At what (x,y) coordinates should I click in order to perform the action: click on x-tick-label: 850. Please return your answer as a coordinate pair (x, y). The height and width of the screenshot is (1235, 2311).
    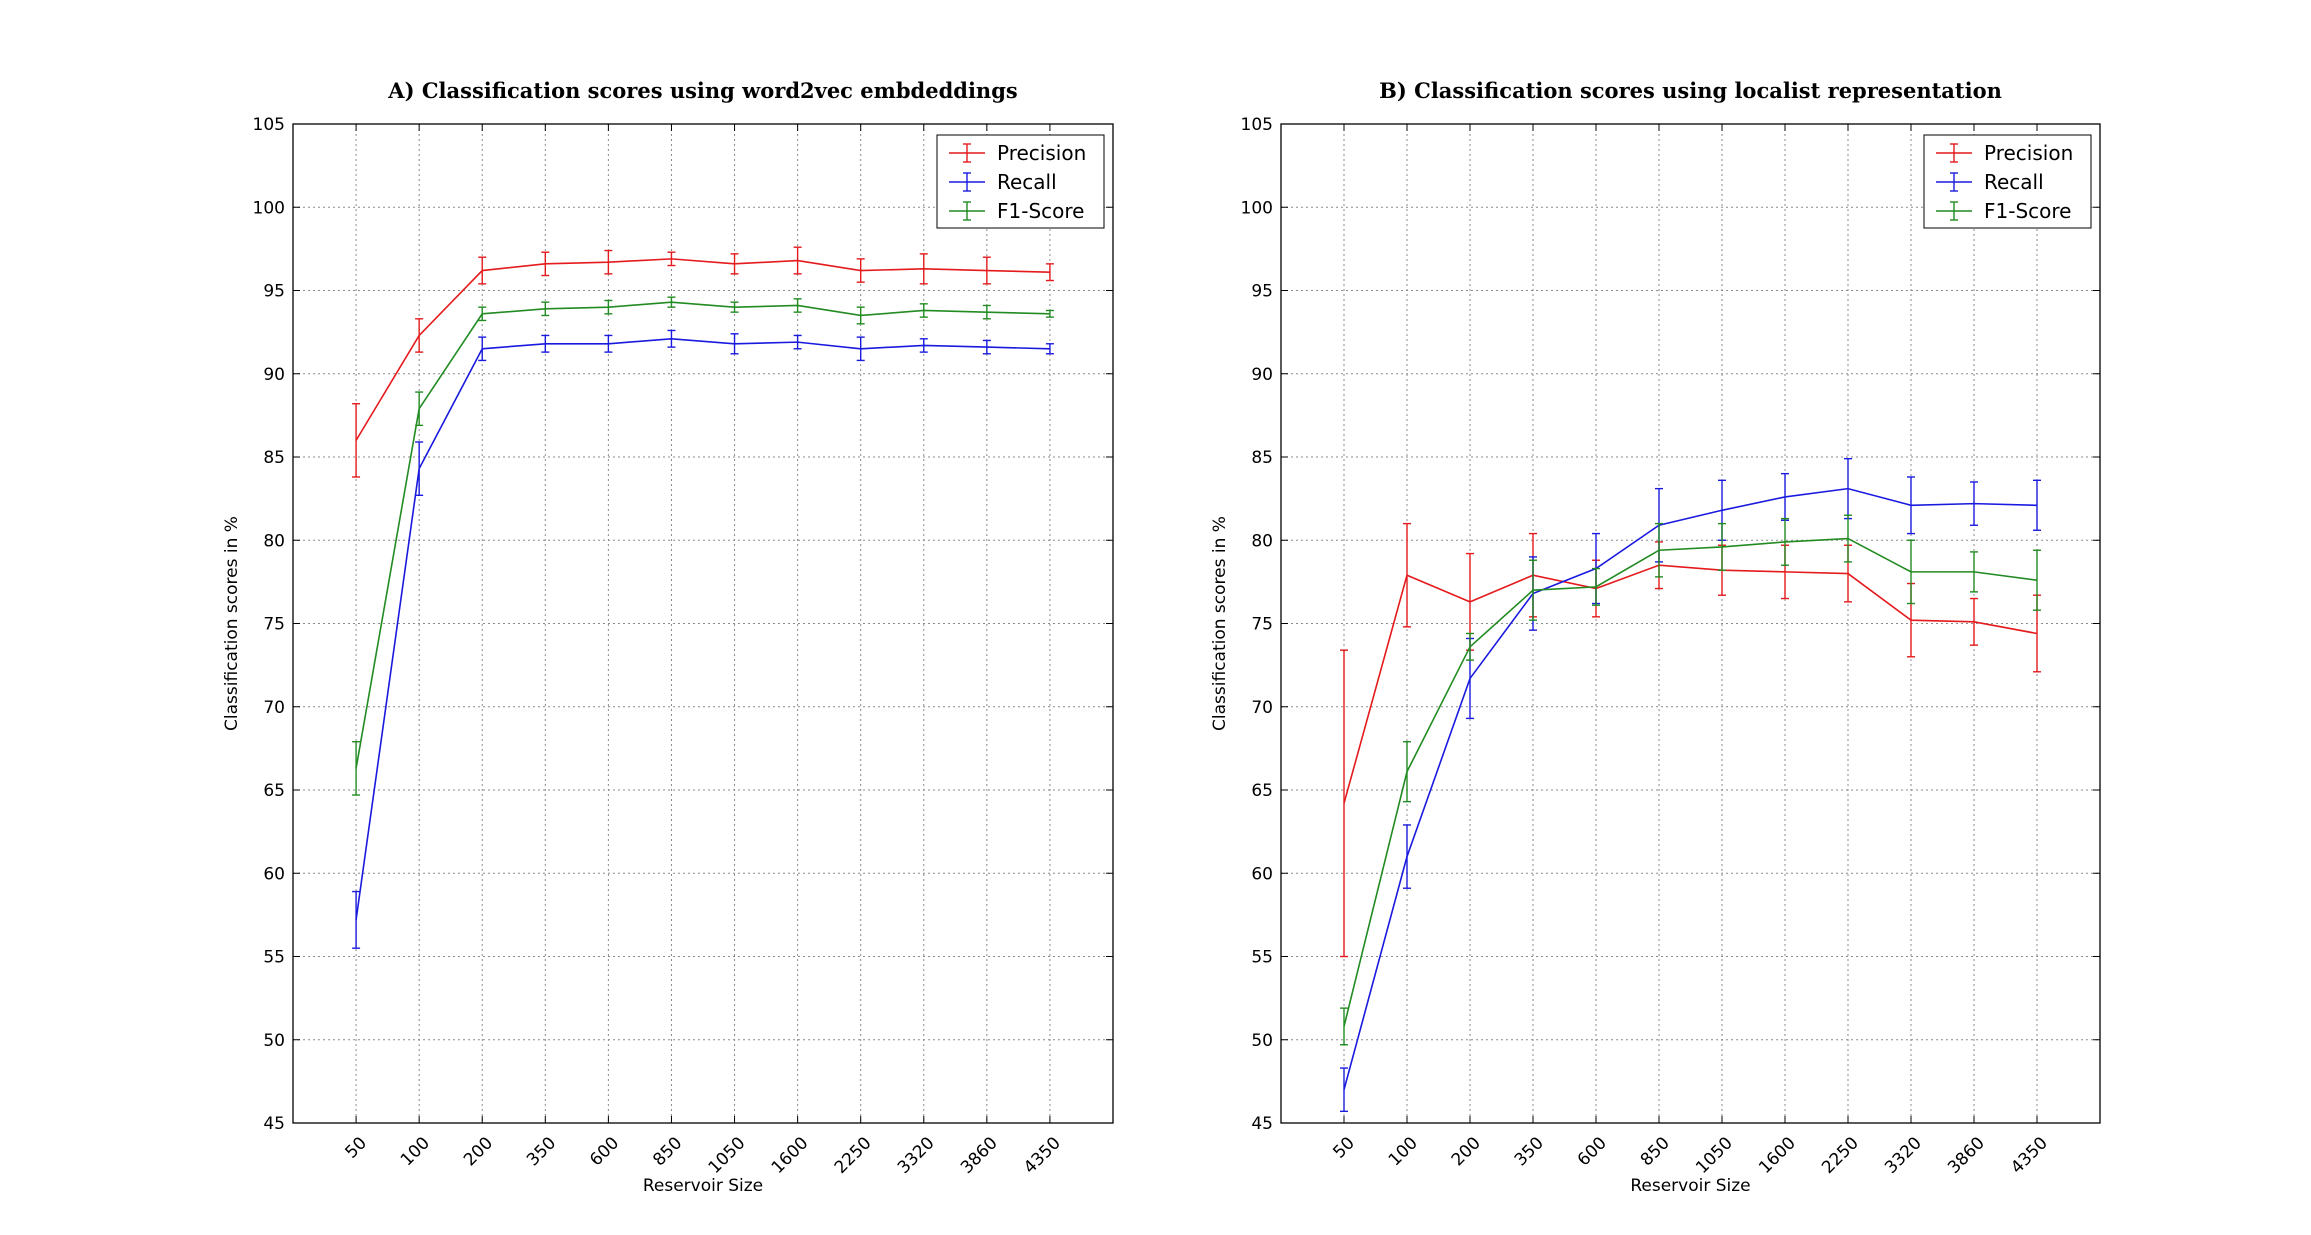
    Looking at the image, I should click on (1655, 1151).